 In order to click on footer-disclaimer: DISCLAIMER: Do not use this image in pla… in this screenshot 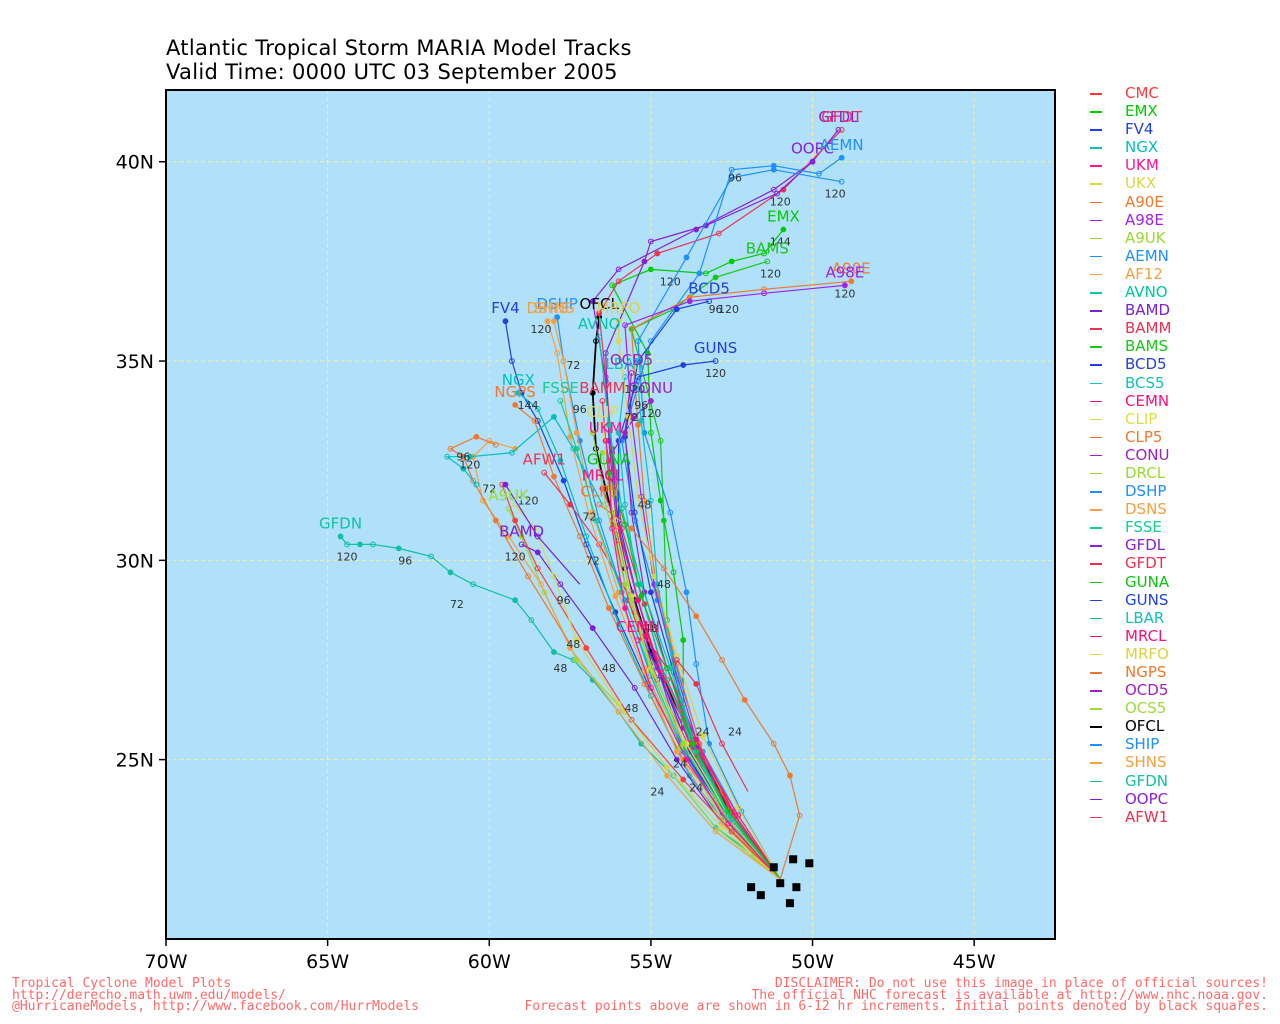, I will do `click(896, 994)`.